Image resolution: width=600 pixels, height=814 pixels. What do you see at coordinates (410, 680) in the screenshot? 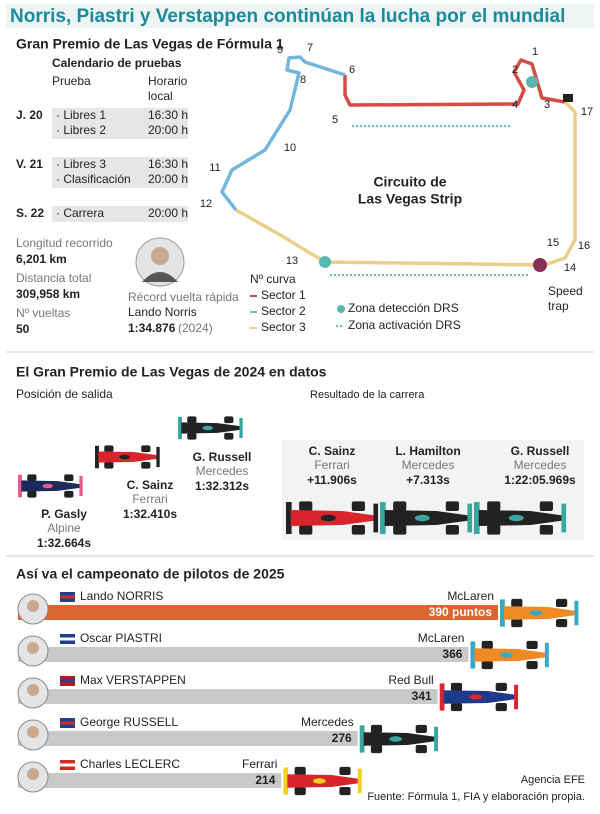
I see `team-label: Red Bull` at bounding box center [410, 680].